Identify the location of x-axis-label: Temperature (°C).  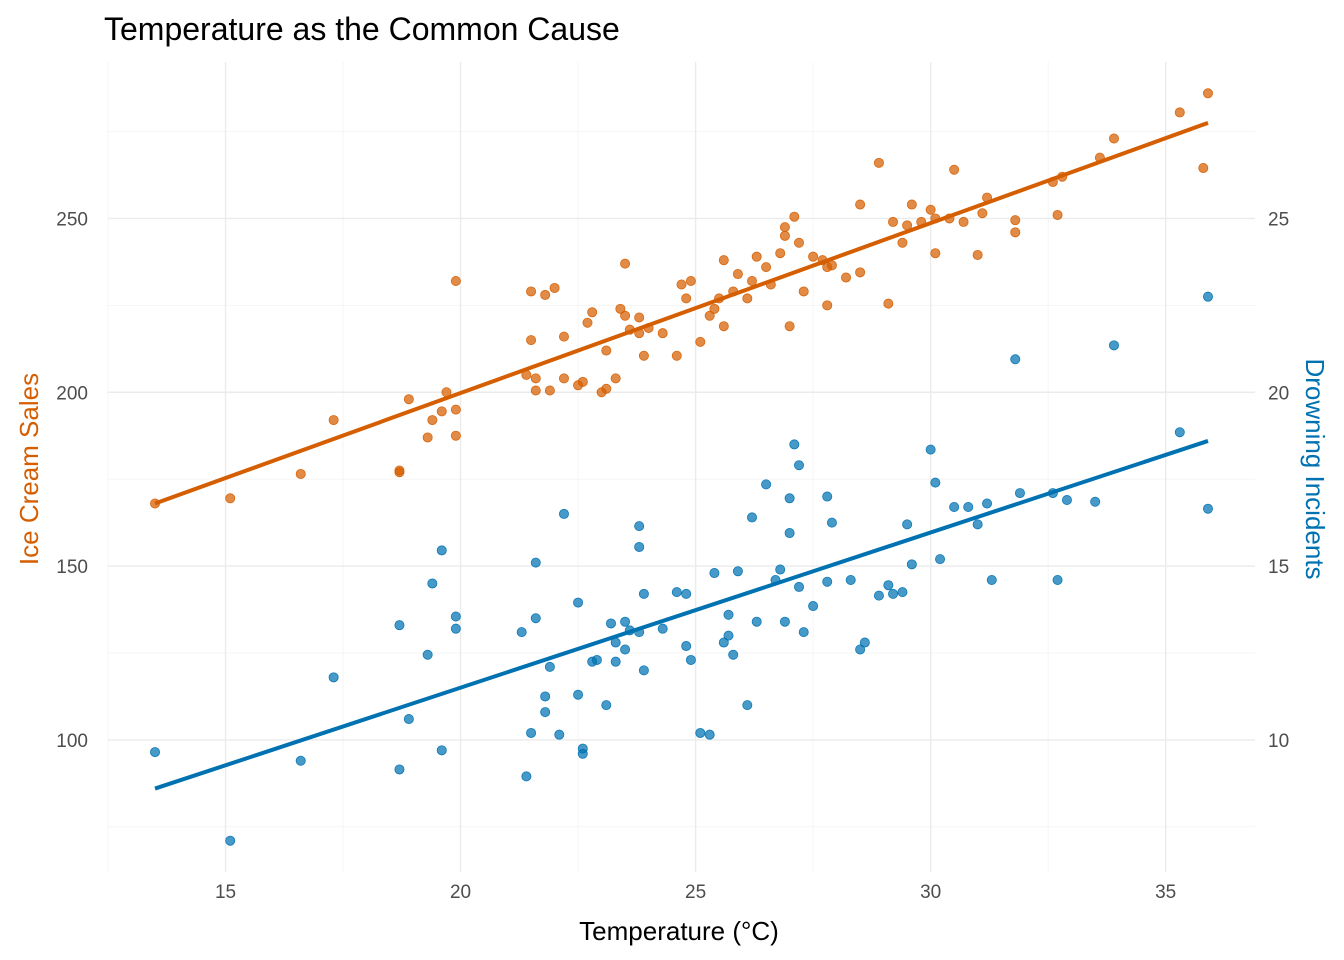
(679, 931).